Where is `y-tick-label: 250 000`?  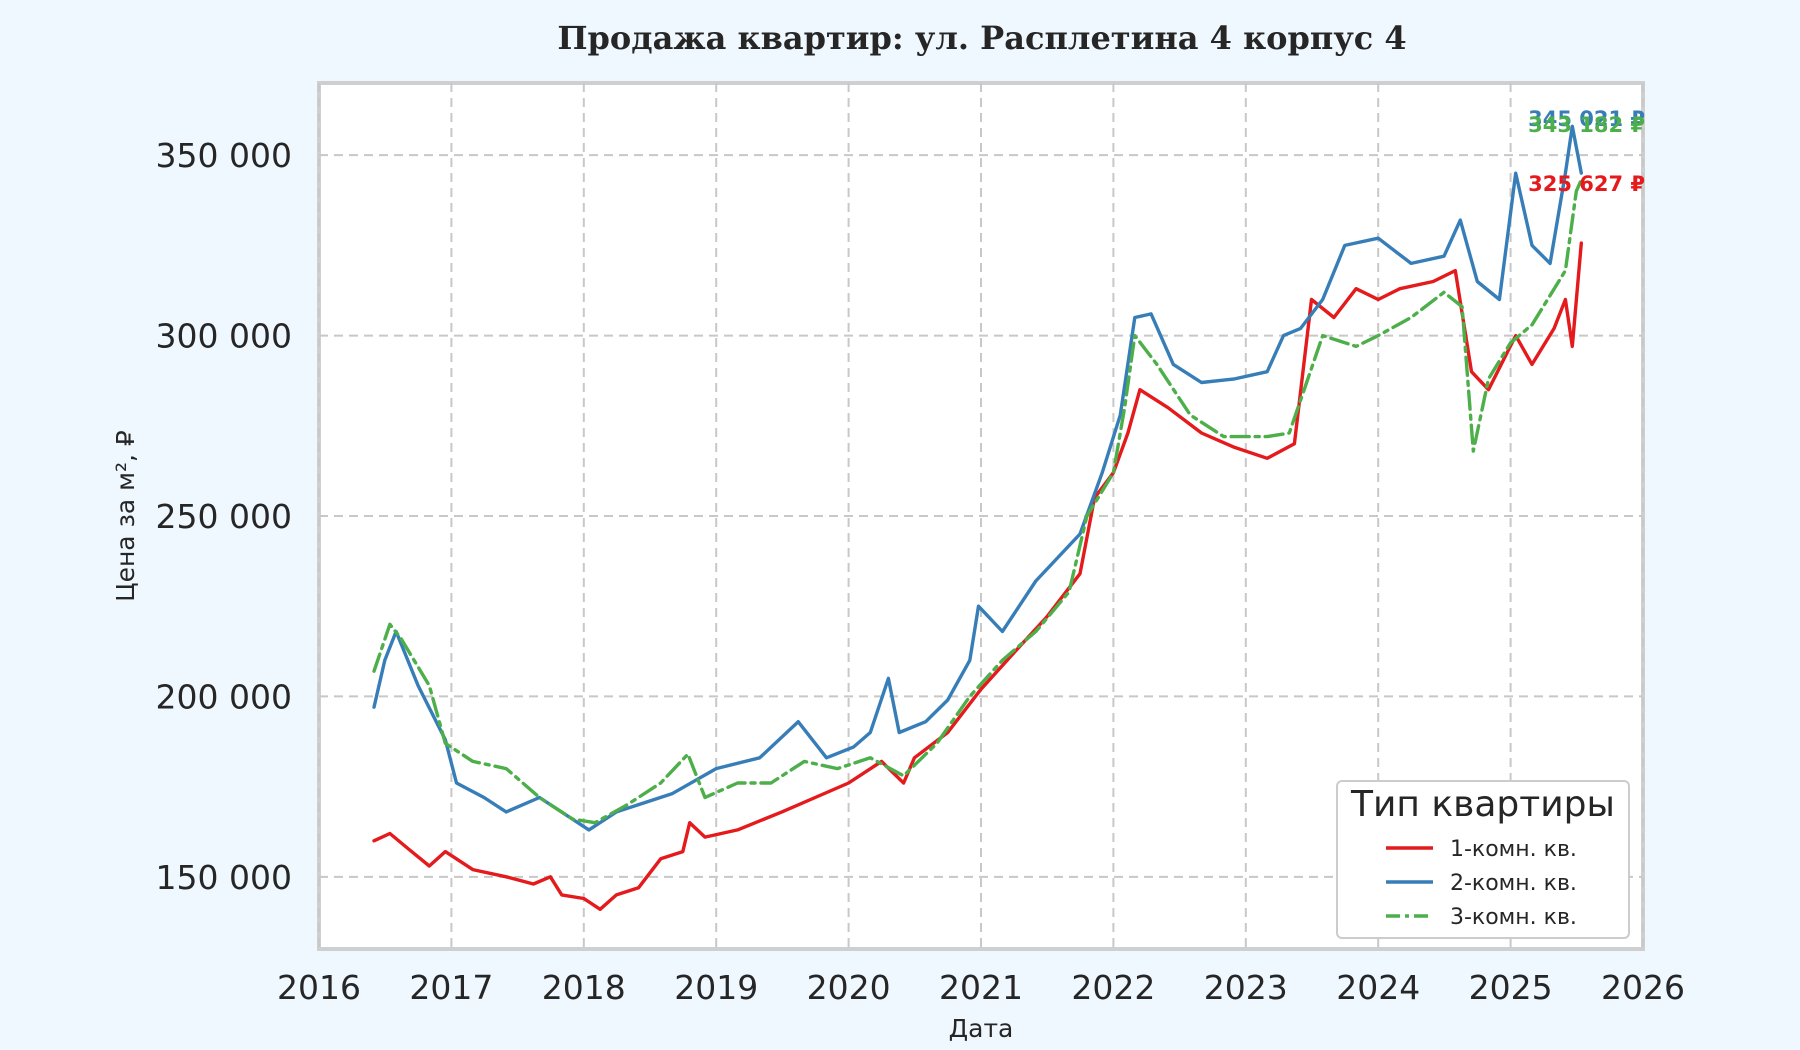
y-tick-label: 250 000 is located at coordinates (224, 516).